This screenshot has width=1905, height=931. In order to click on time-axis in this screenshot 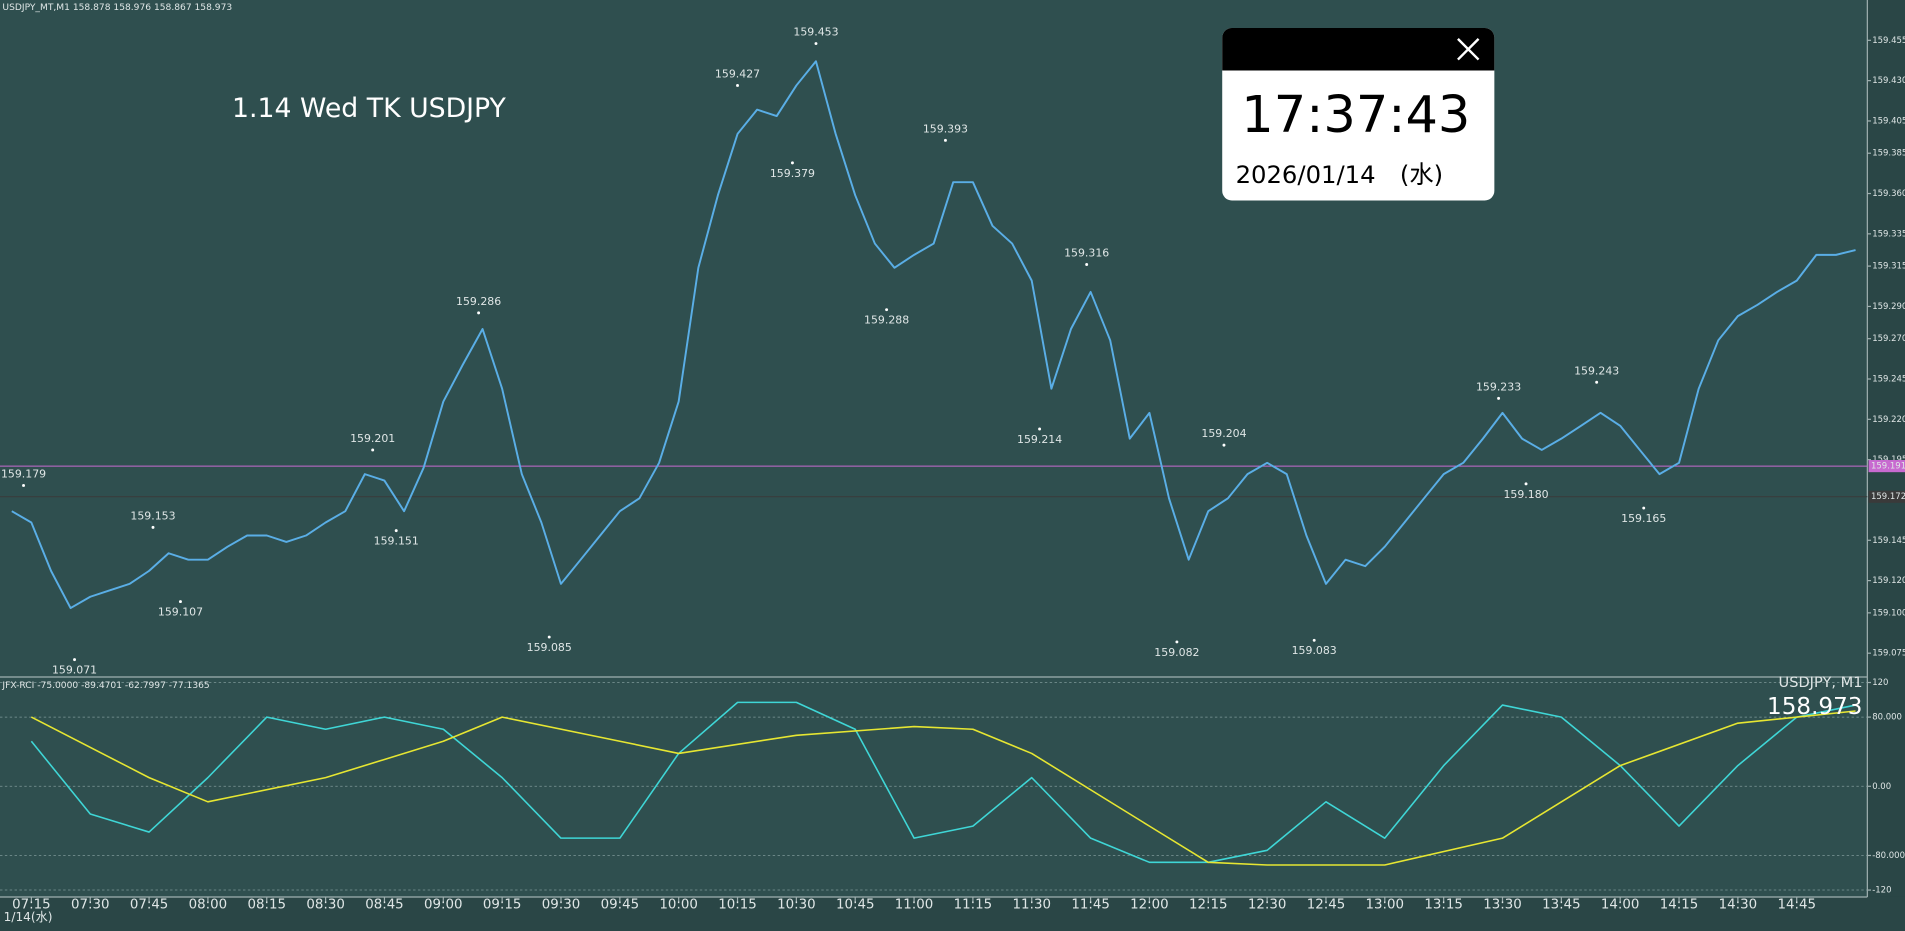, I will do `click(952, 913)`.